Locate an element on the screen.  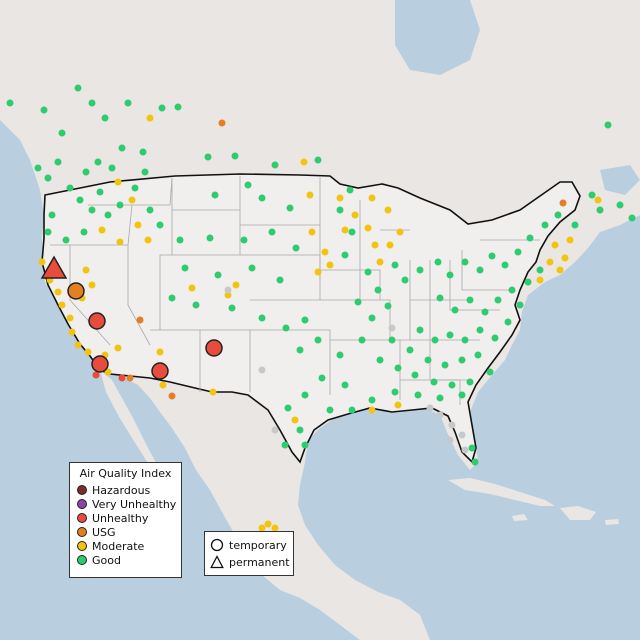
legend-item-temporary: temporary is located at coordinates (248, 545).